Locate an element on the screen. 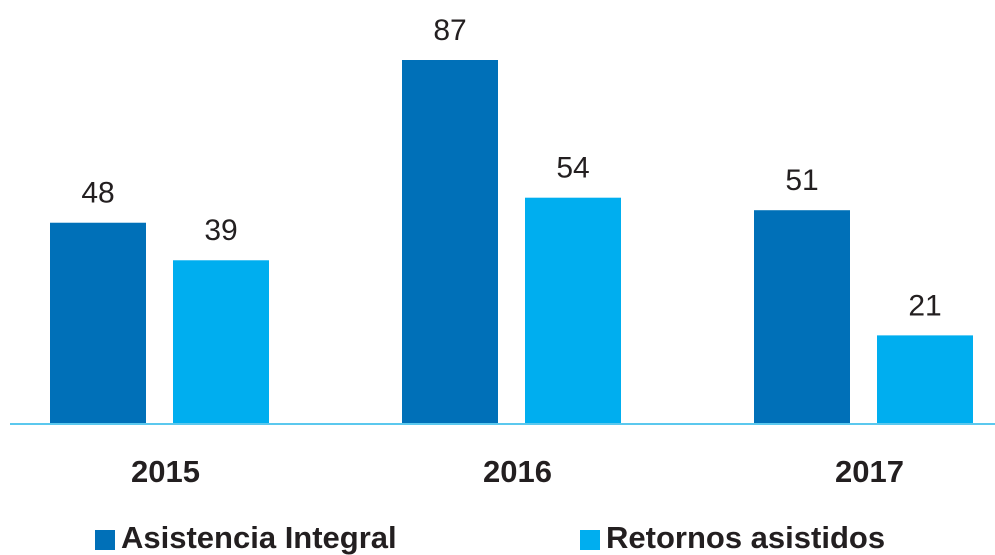 This screenshot has height=555, width=995. value-label: 48 is located at coordinates (97, 193).